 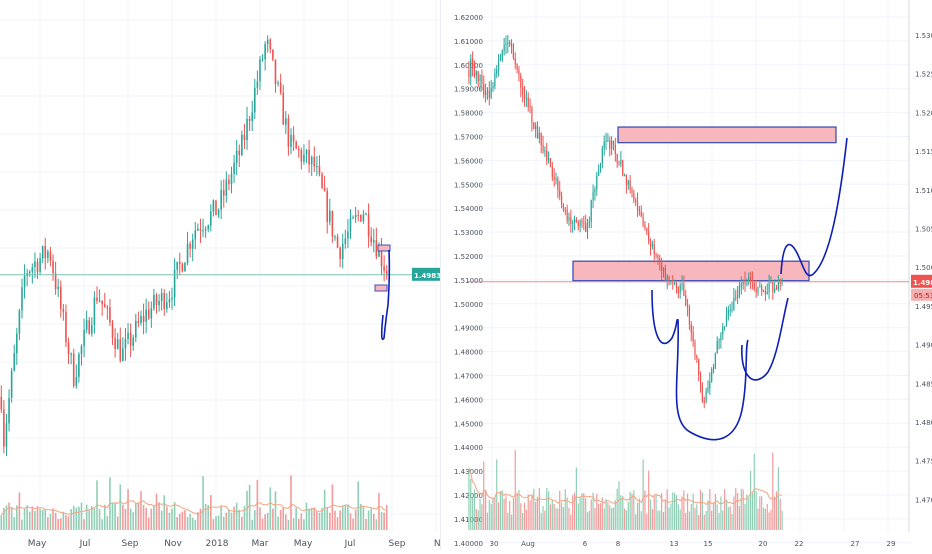 I want to click on right-price-axis-label: 1.50000, so click(x=923, y=268).